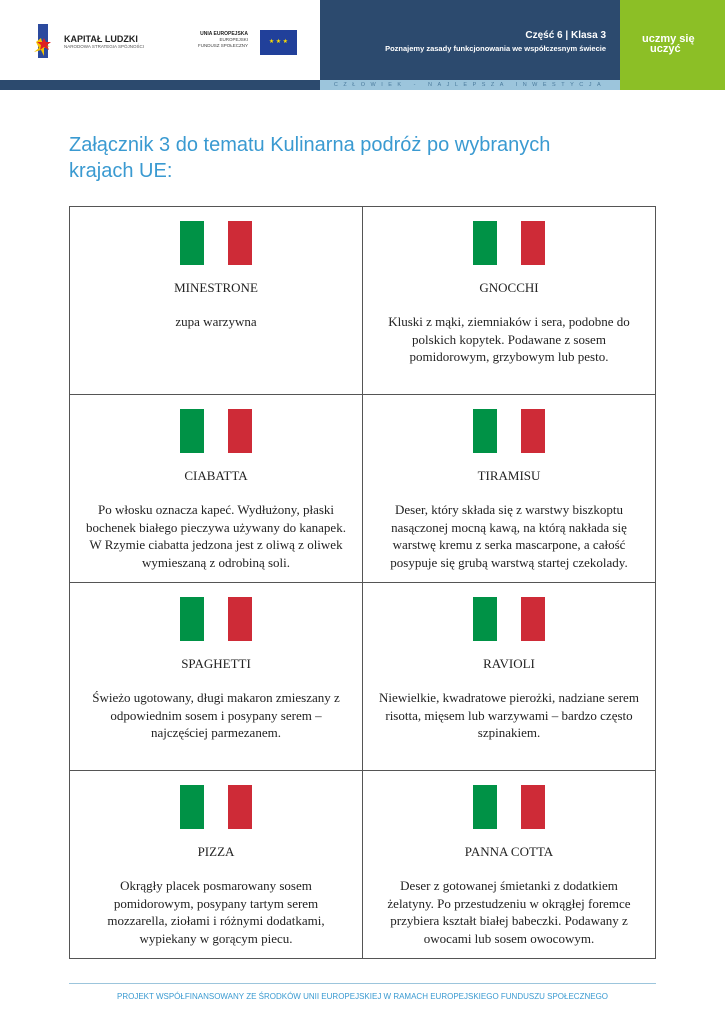 The height and width of the screenshot is (1024, 725). Describe the element at coordinates (509, 663) in the screenshot. I see `dish-name: RAVIOLI` at that location.